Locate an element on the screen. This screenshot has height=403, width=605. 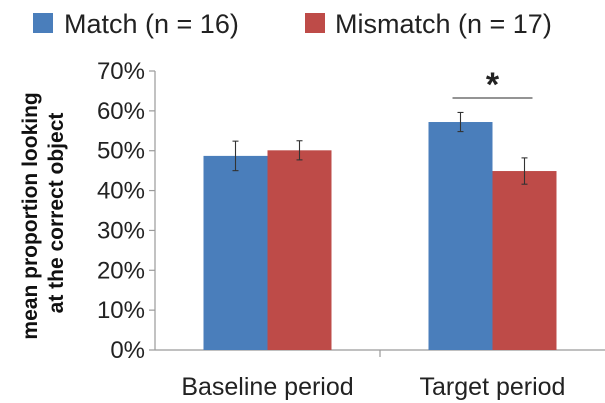
legend-swatch-match is located at coordinates (43, 23).